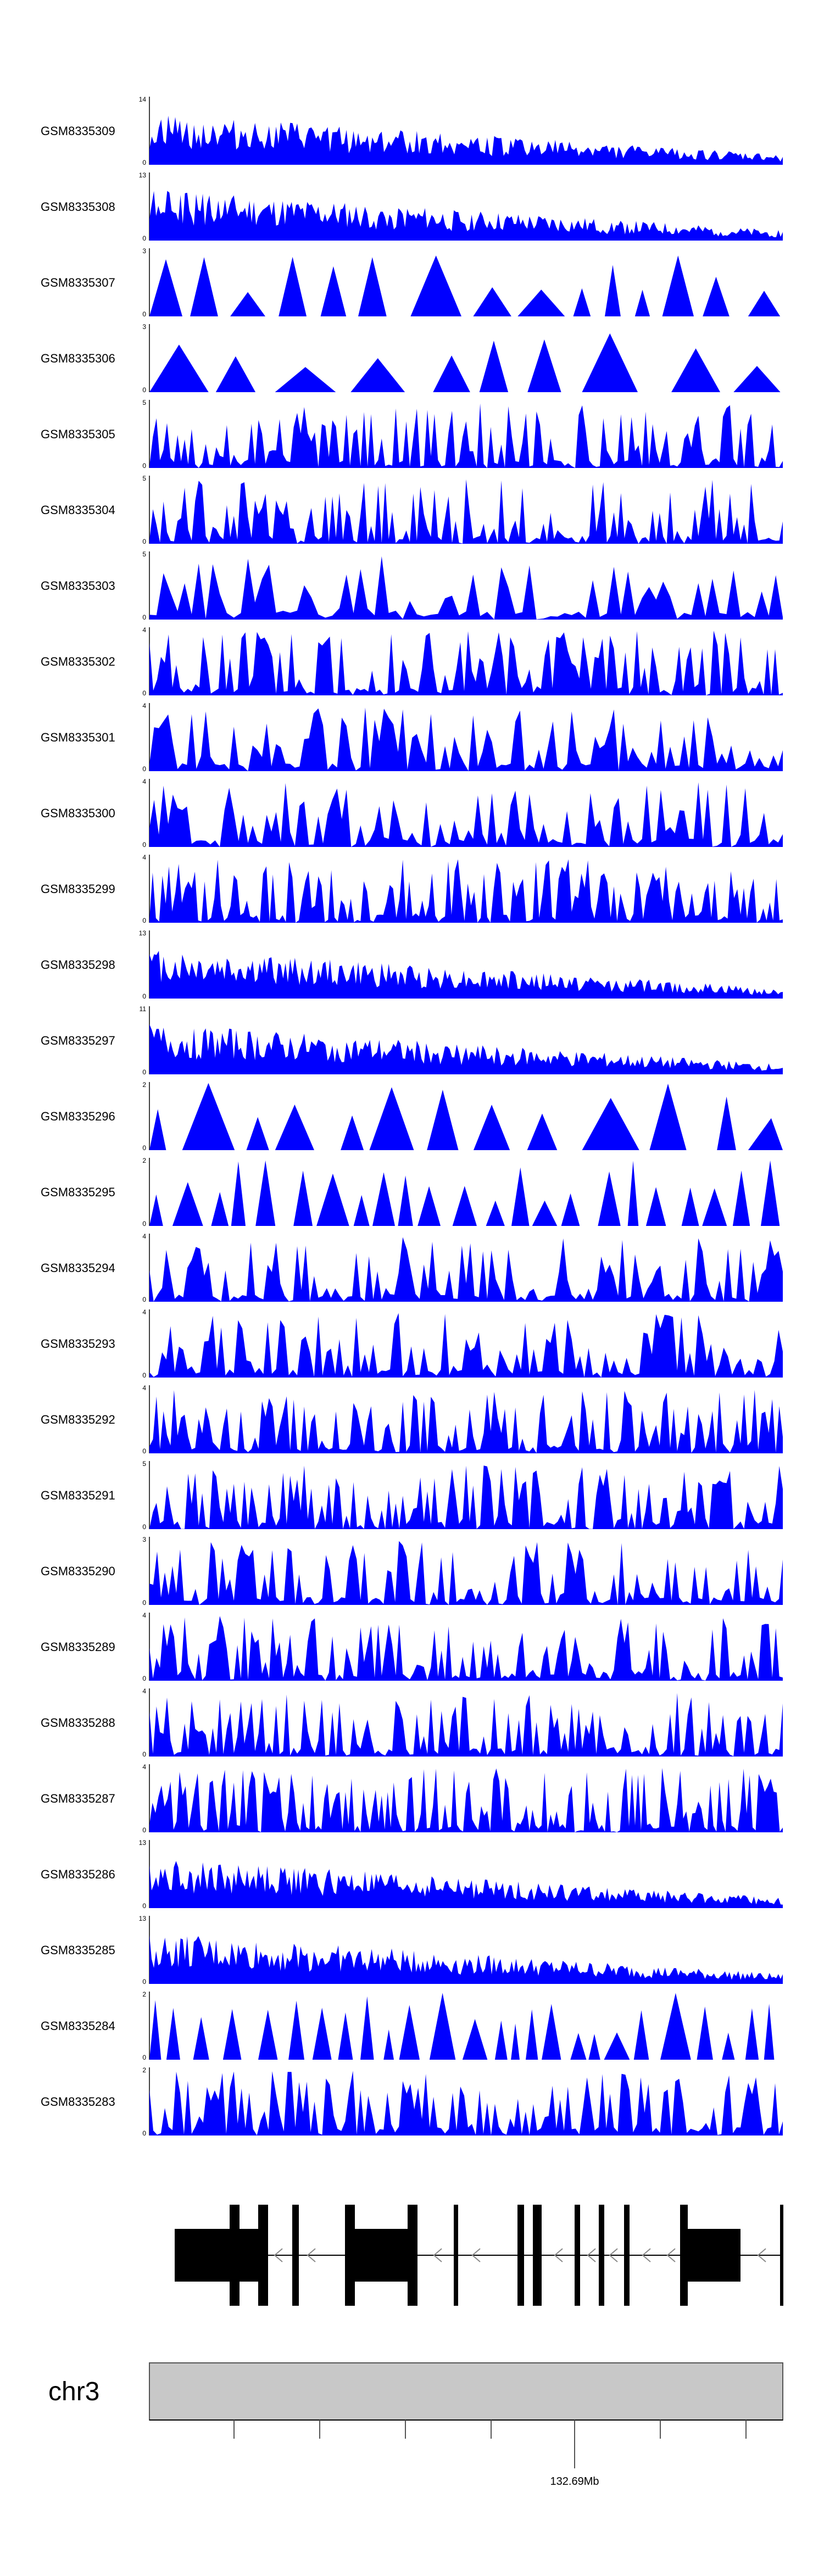 The height and width of the screenshot is (2576, 824). I want to click on sample-label: GSM8335299, so click(78, 889).